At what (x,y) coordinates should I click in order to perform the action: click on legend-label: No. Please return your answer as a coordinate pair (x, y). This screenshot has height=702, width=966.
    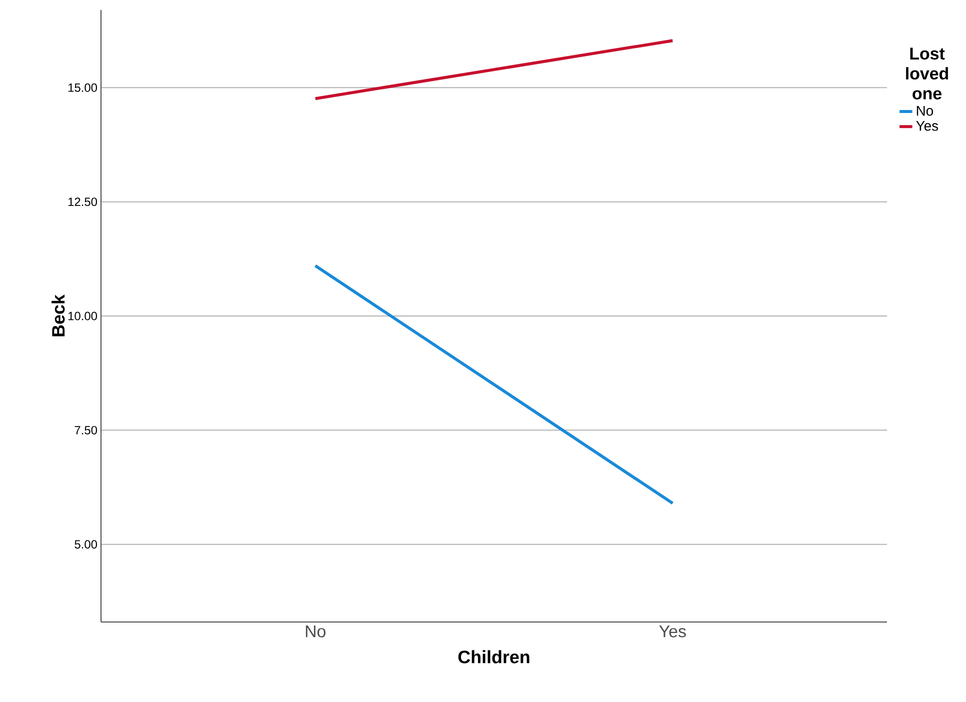
    Looking at the image, I should click on (925, 111).